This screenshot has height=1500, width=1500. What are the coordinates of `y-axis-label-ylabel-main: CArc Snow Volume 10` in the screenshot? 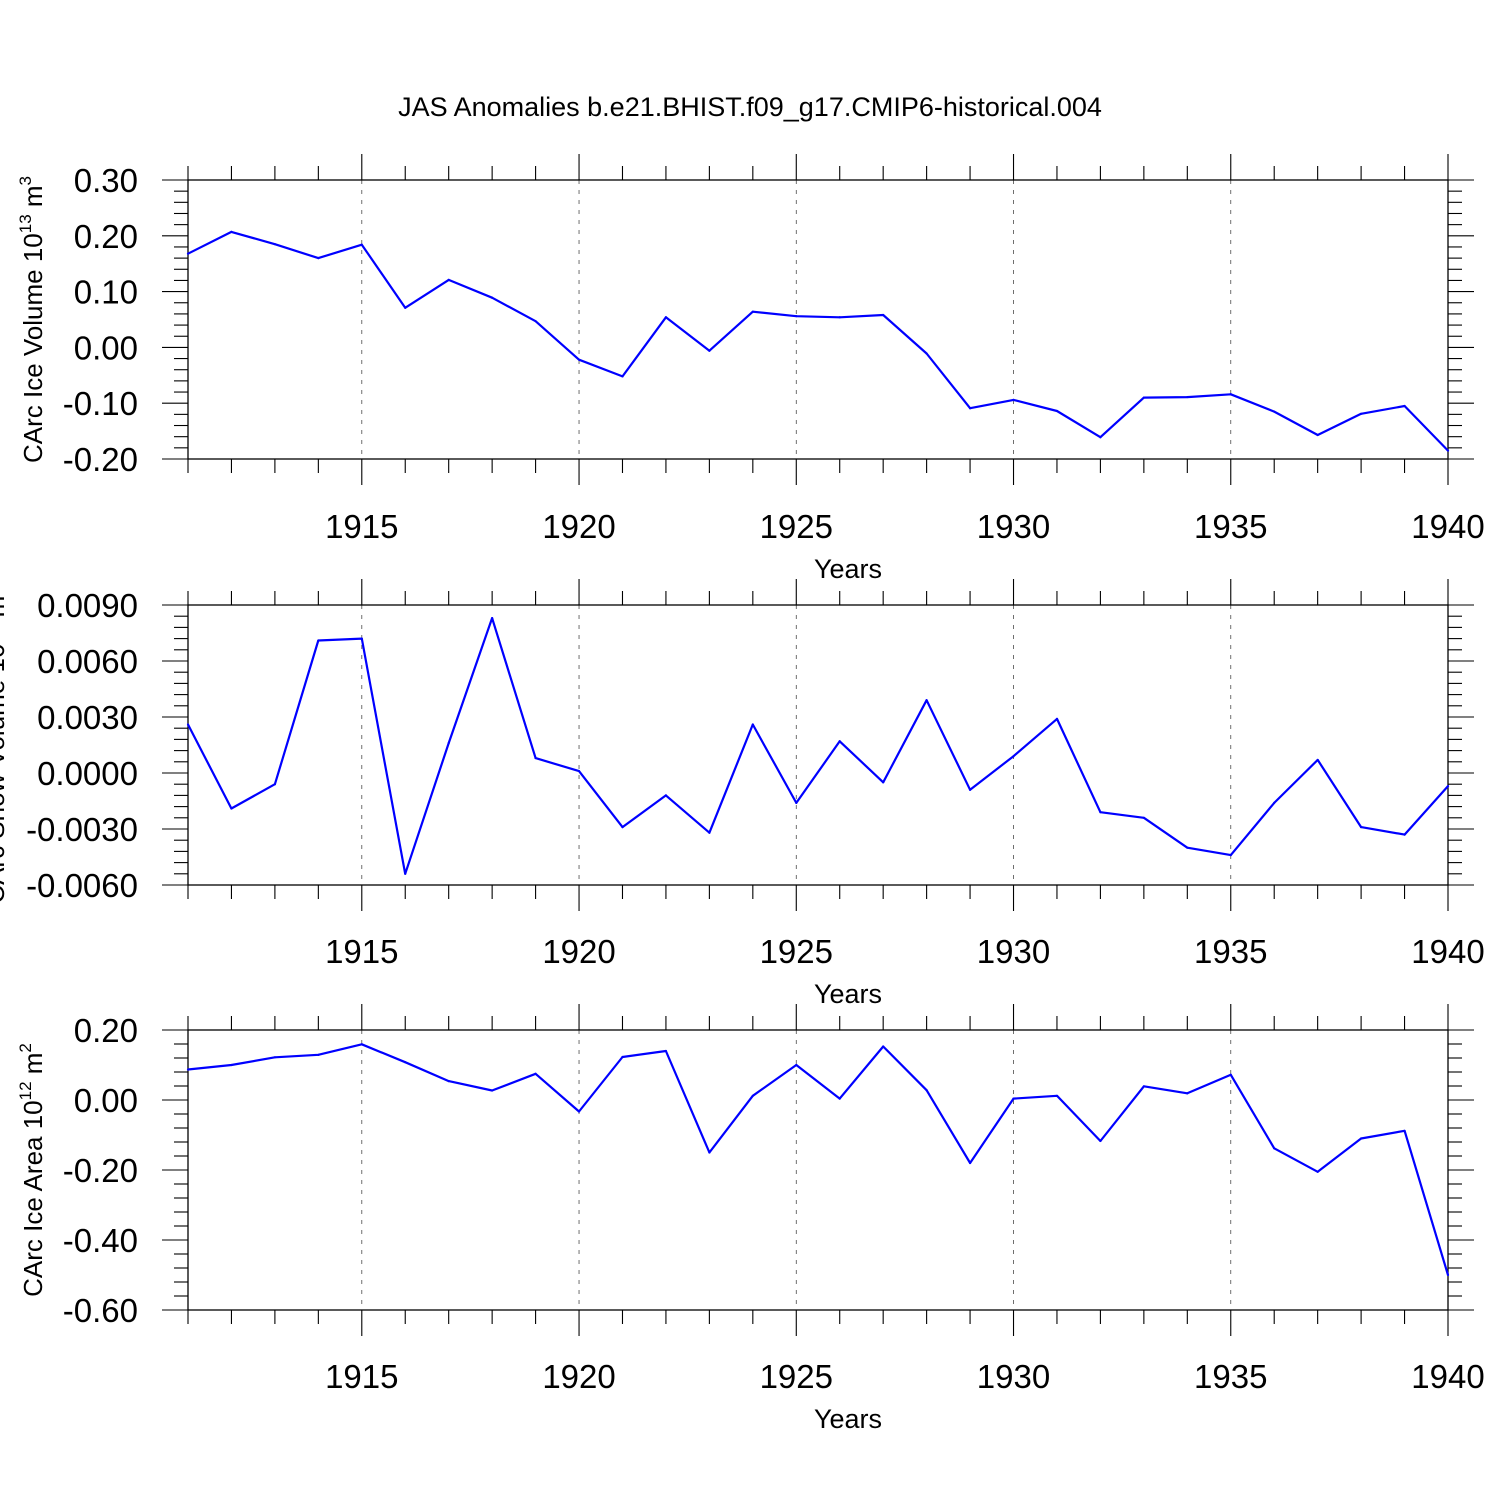 It's located at (5, 774).